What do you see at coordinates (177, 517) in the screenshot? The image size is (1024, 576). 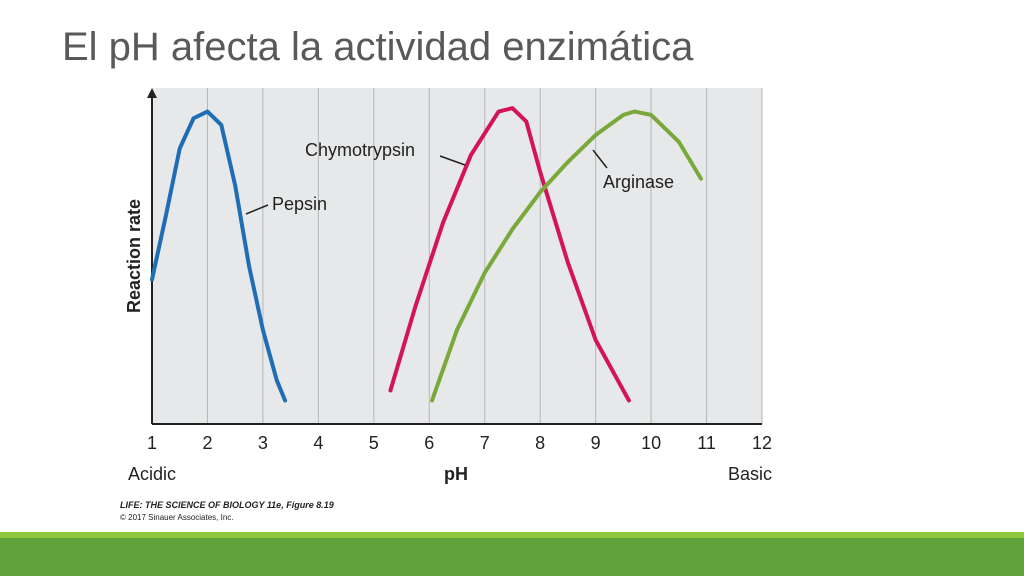 I see `copyright-note: © 2017 Sinauer Associates, Inc.` at bounding box center [177, 517].